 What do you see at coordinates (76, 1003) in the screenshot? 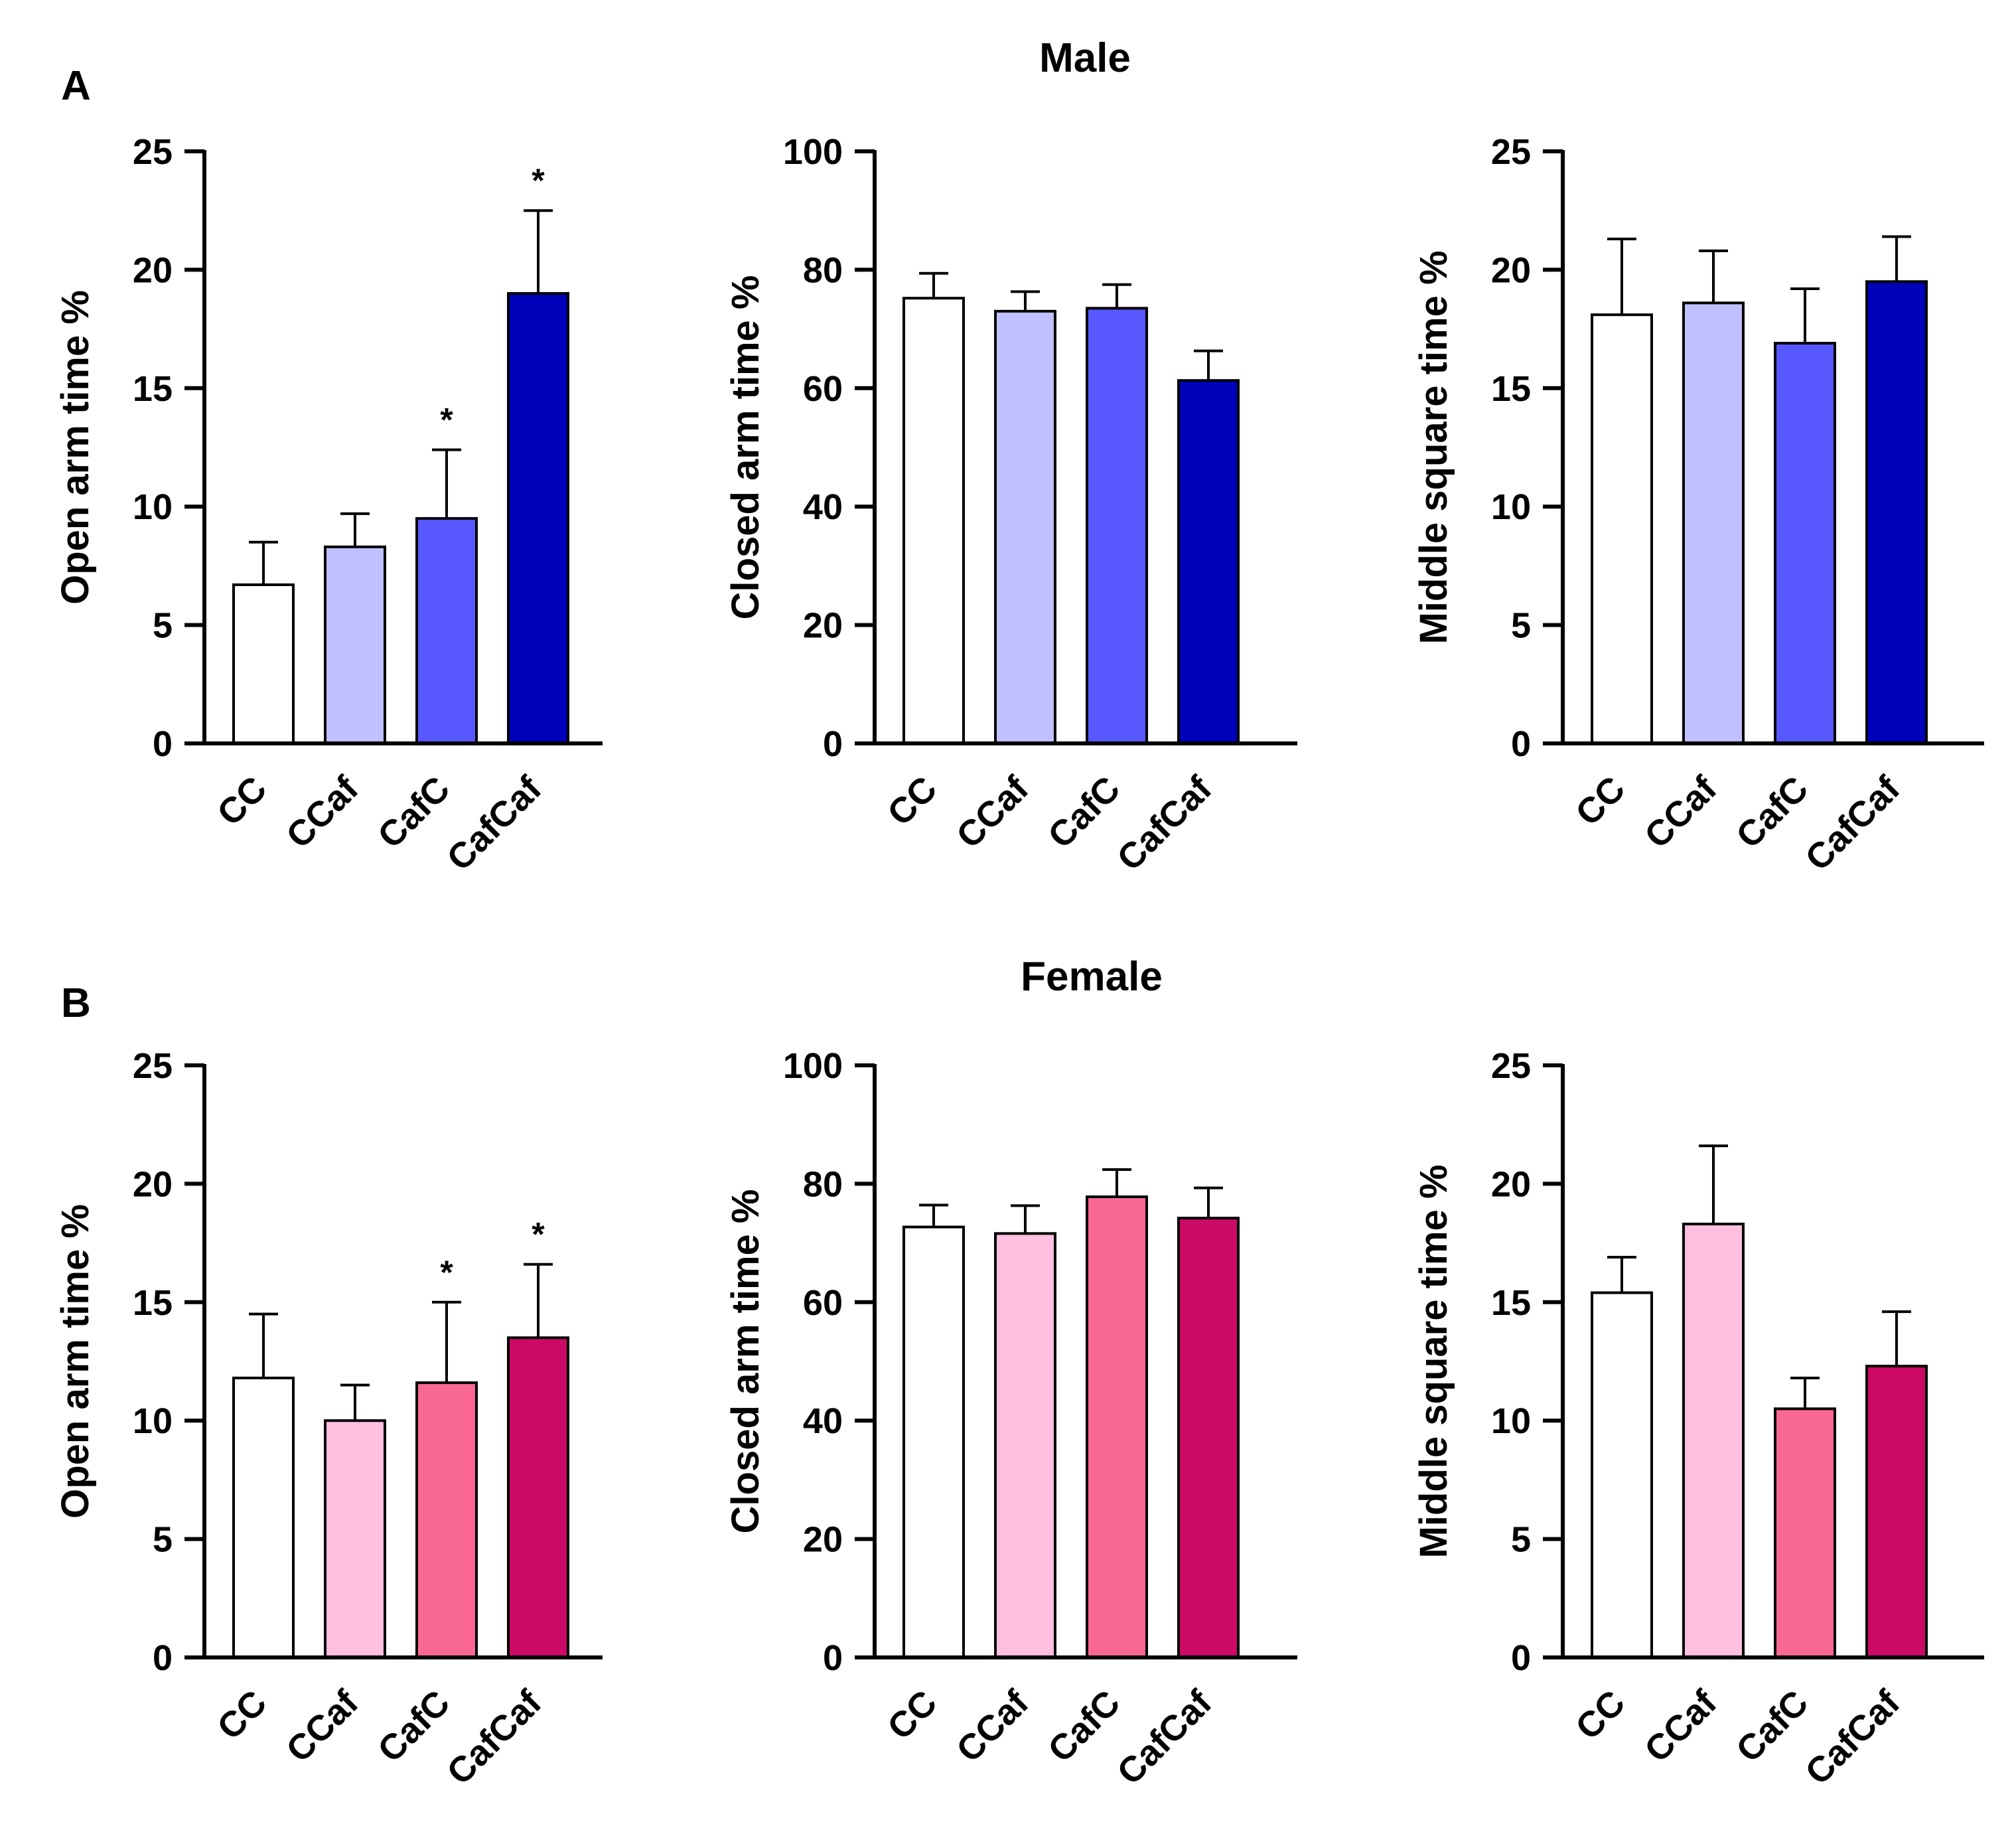
I see `panel-letter-b: B` at bounding box center [76, 1003].